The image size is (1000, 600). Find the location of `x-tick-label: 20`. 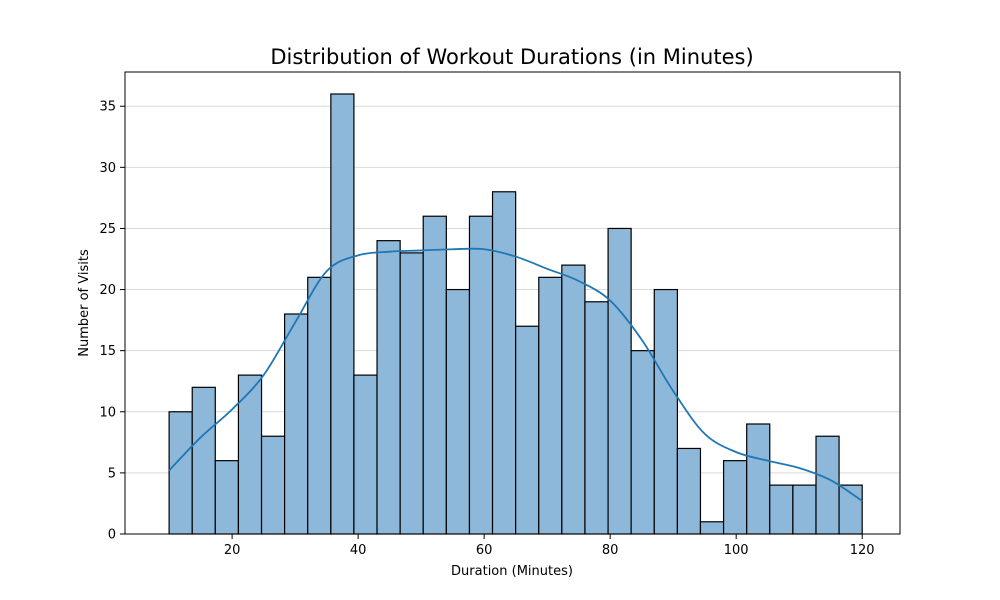

x-tick-label: 20 is located at coordinates (232, 550).